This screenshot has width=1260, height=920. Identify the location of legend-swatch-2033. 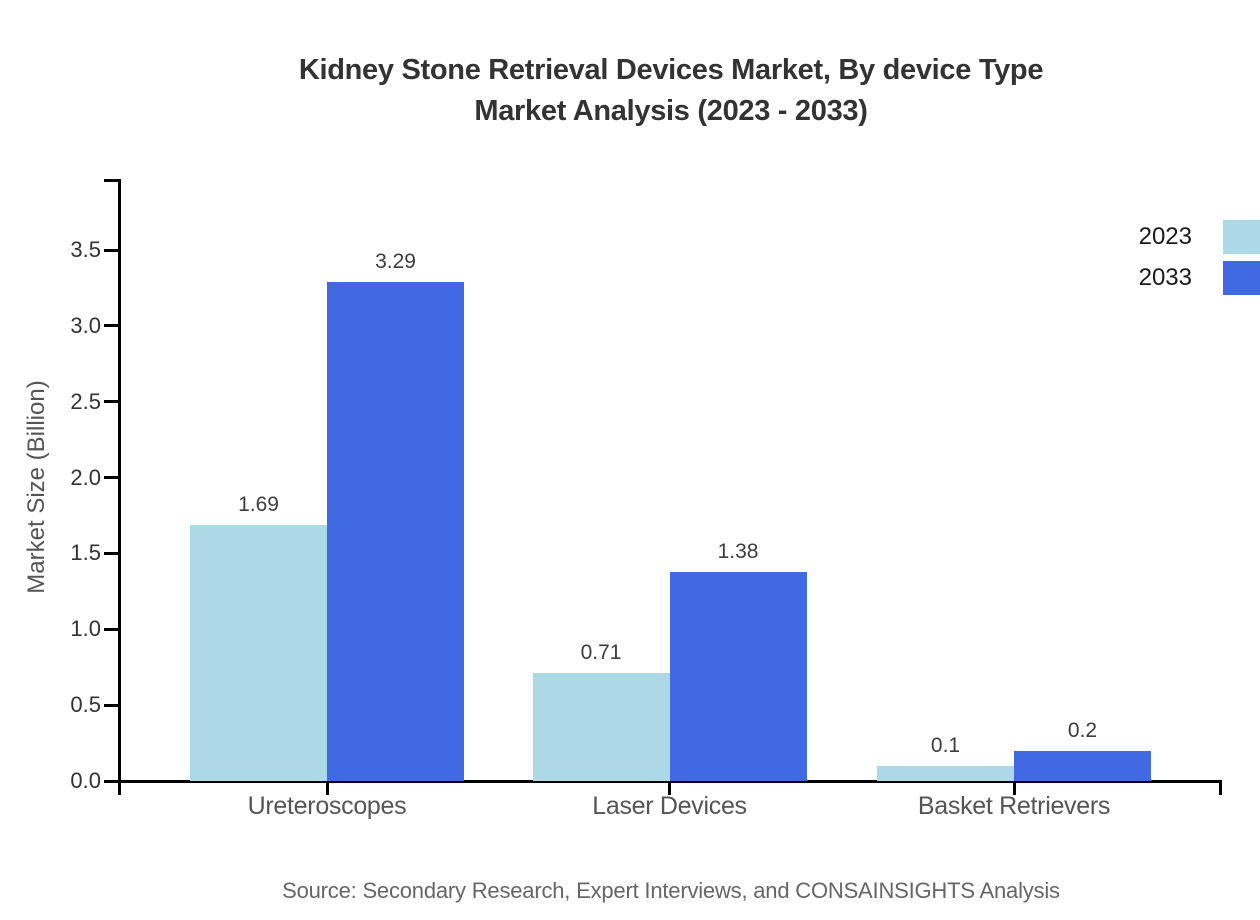
(1241, 278).